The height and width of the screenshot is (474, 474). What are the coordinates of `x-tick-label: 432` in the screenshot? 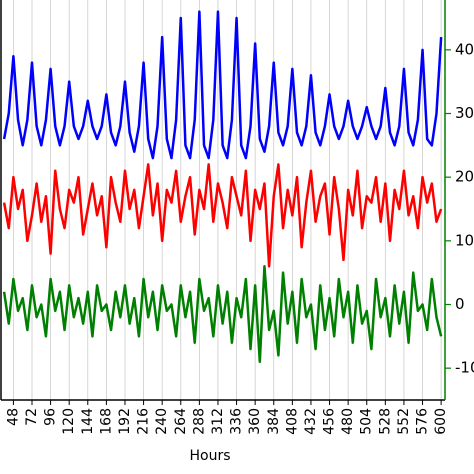 It's located at (311, 421).